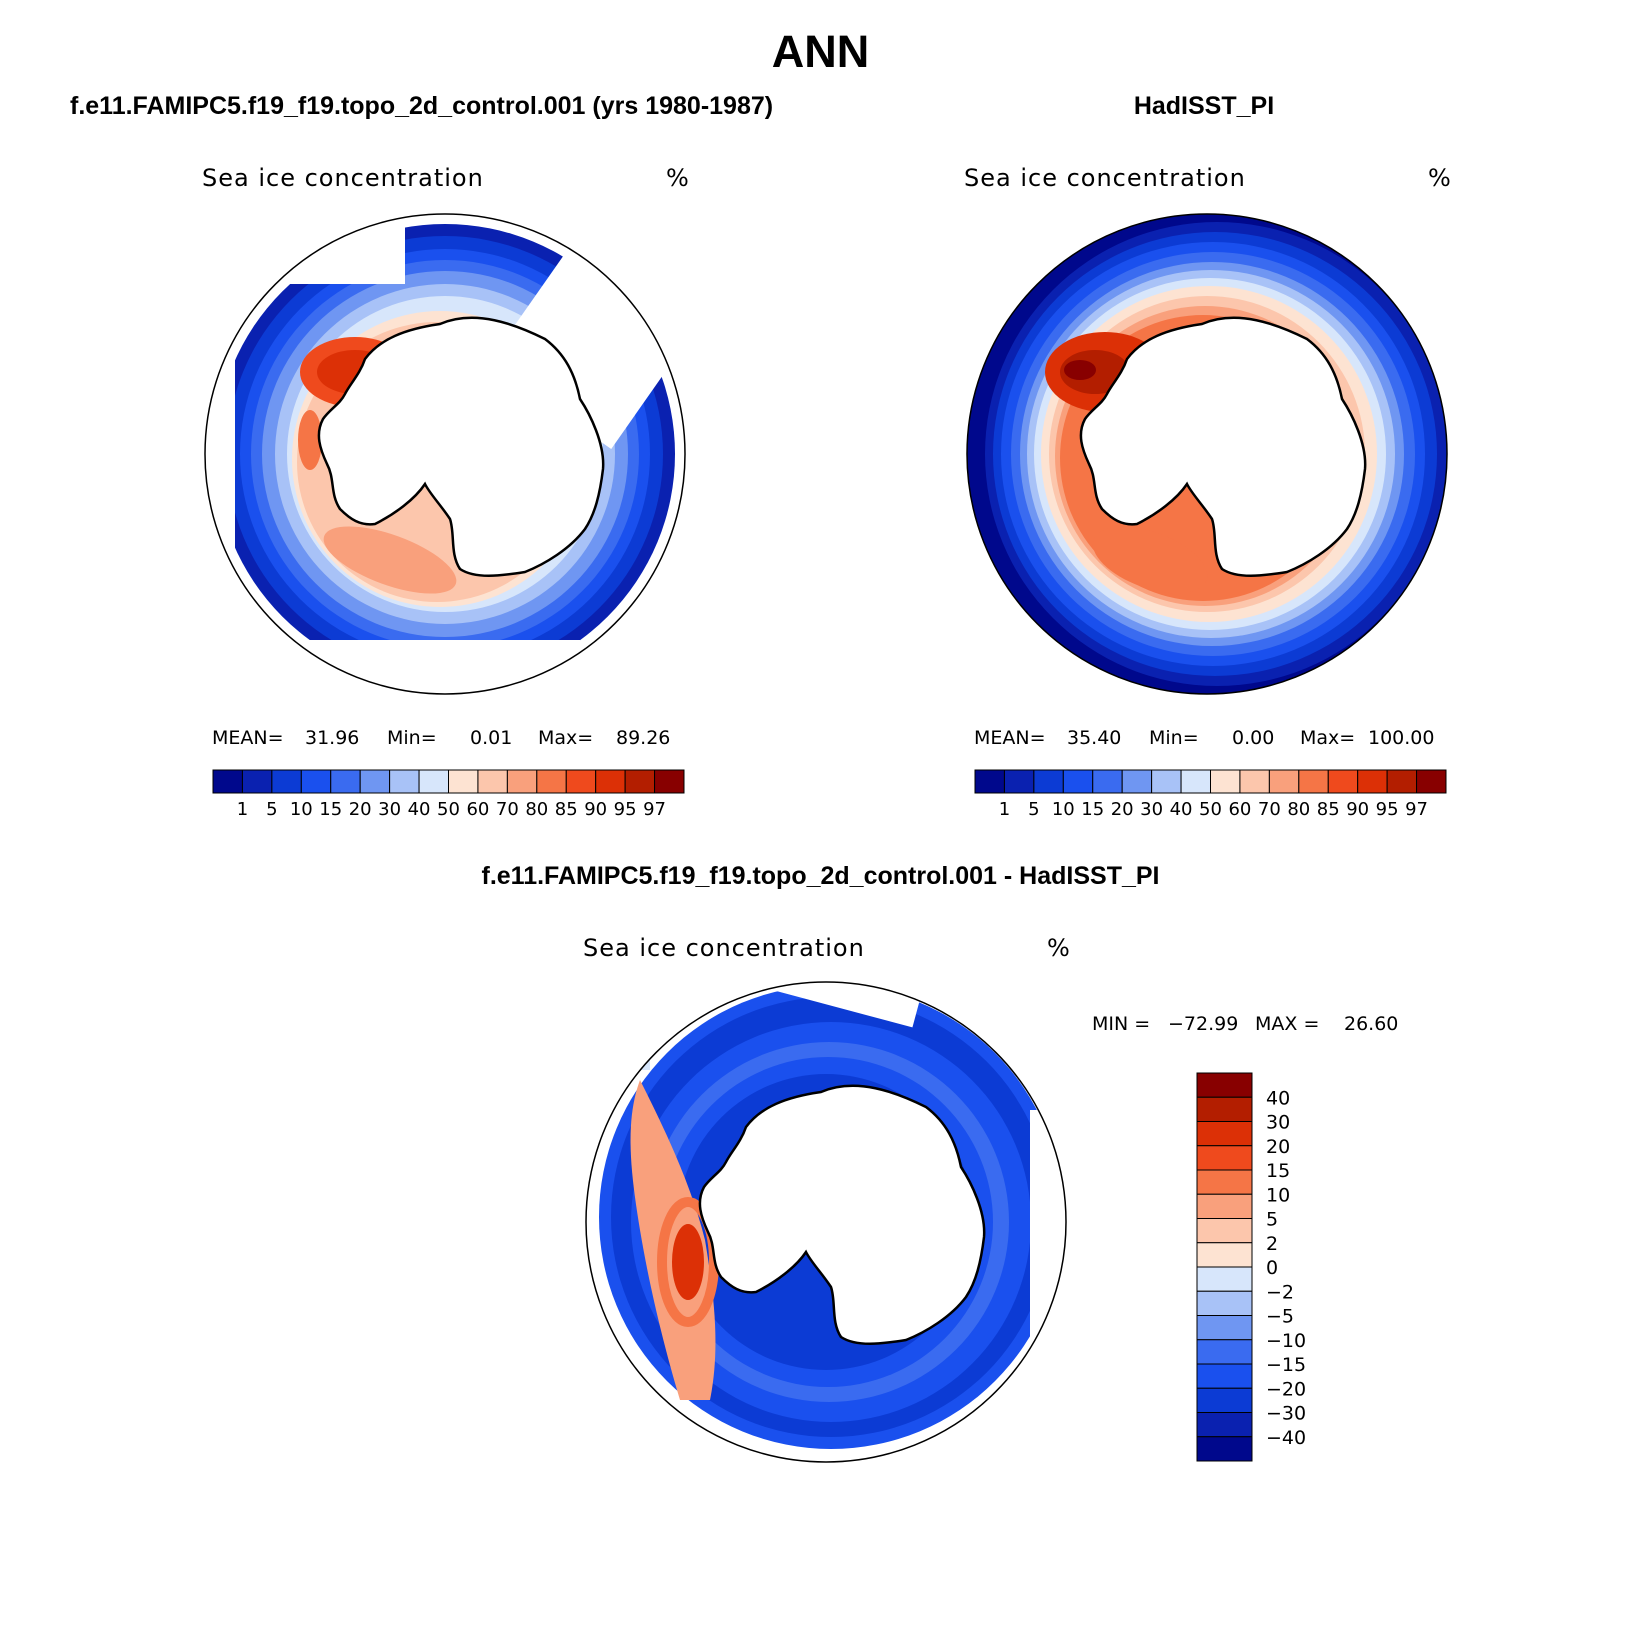  I want to click on panel-2-units-label: %, so click(1440, 178).